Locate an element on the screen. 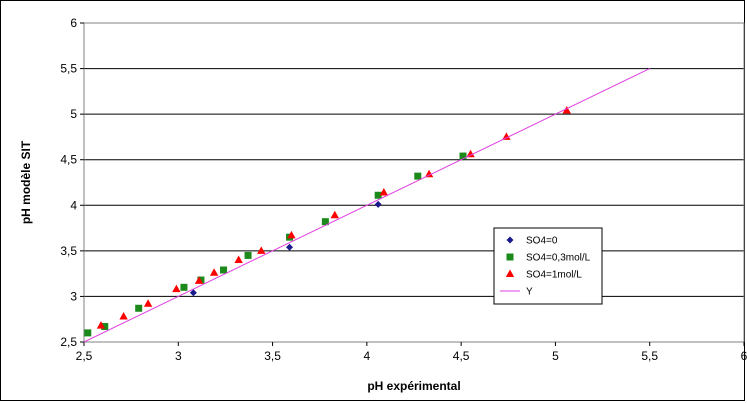 The width and height of the screenshot is (747, 403). legend-label: SO4=1mol/L is located at coordinates (554, 275).